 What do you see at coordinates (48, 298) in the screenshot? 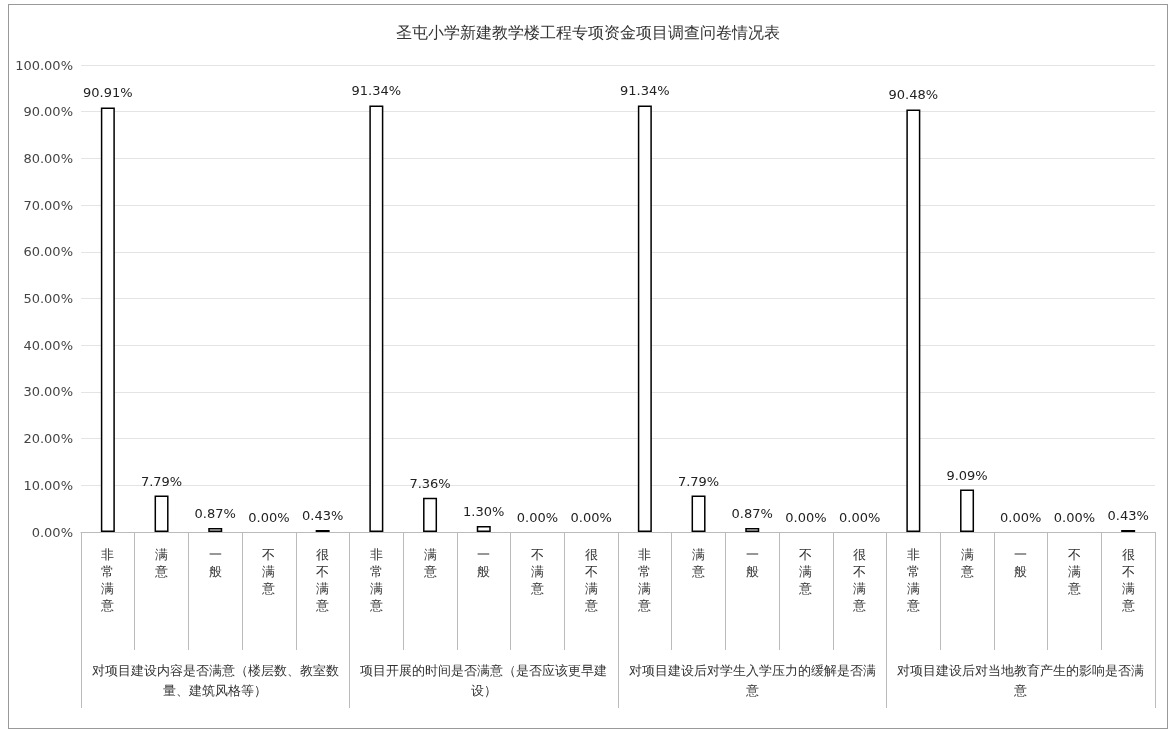
I see `y-tick-label: 50.00%` at bounding box center [48, 298].